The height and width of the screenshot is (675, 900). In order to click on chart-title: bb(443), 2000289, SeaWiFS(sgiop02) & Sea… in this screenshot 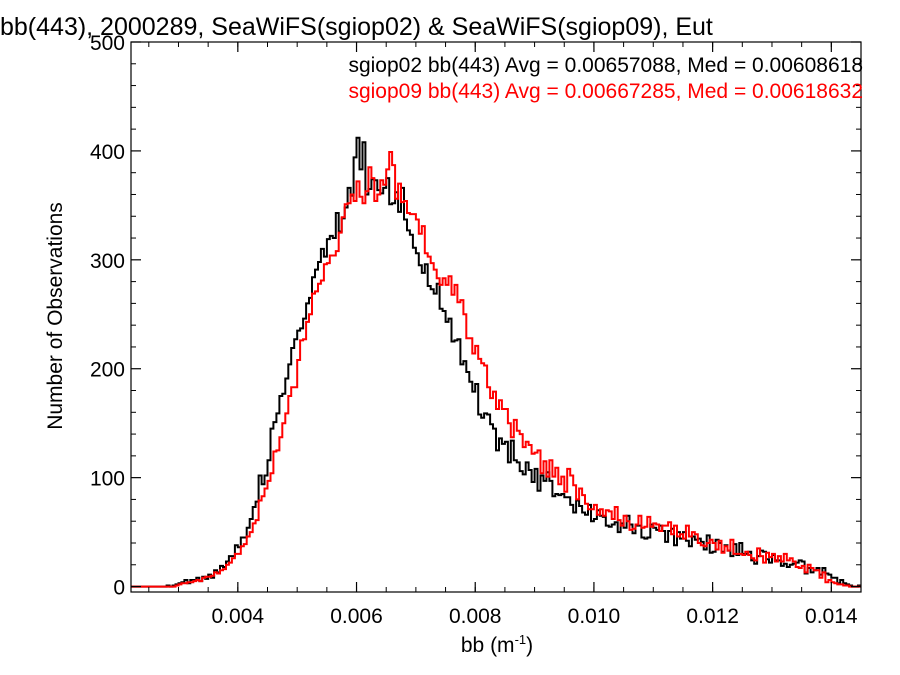, I will do `click(356, 27)`.